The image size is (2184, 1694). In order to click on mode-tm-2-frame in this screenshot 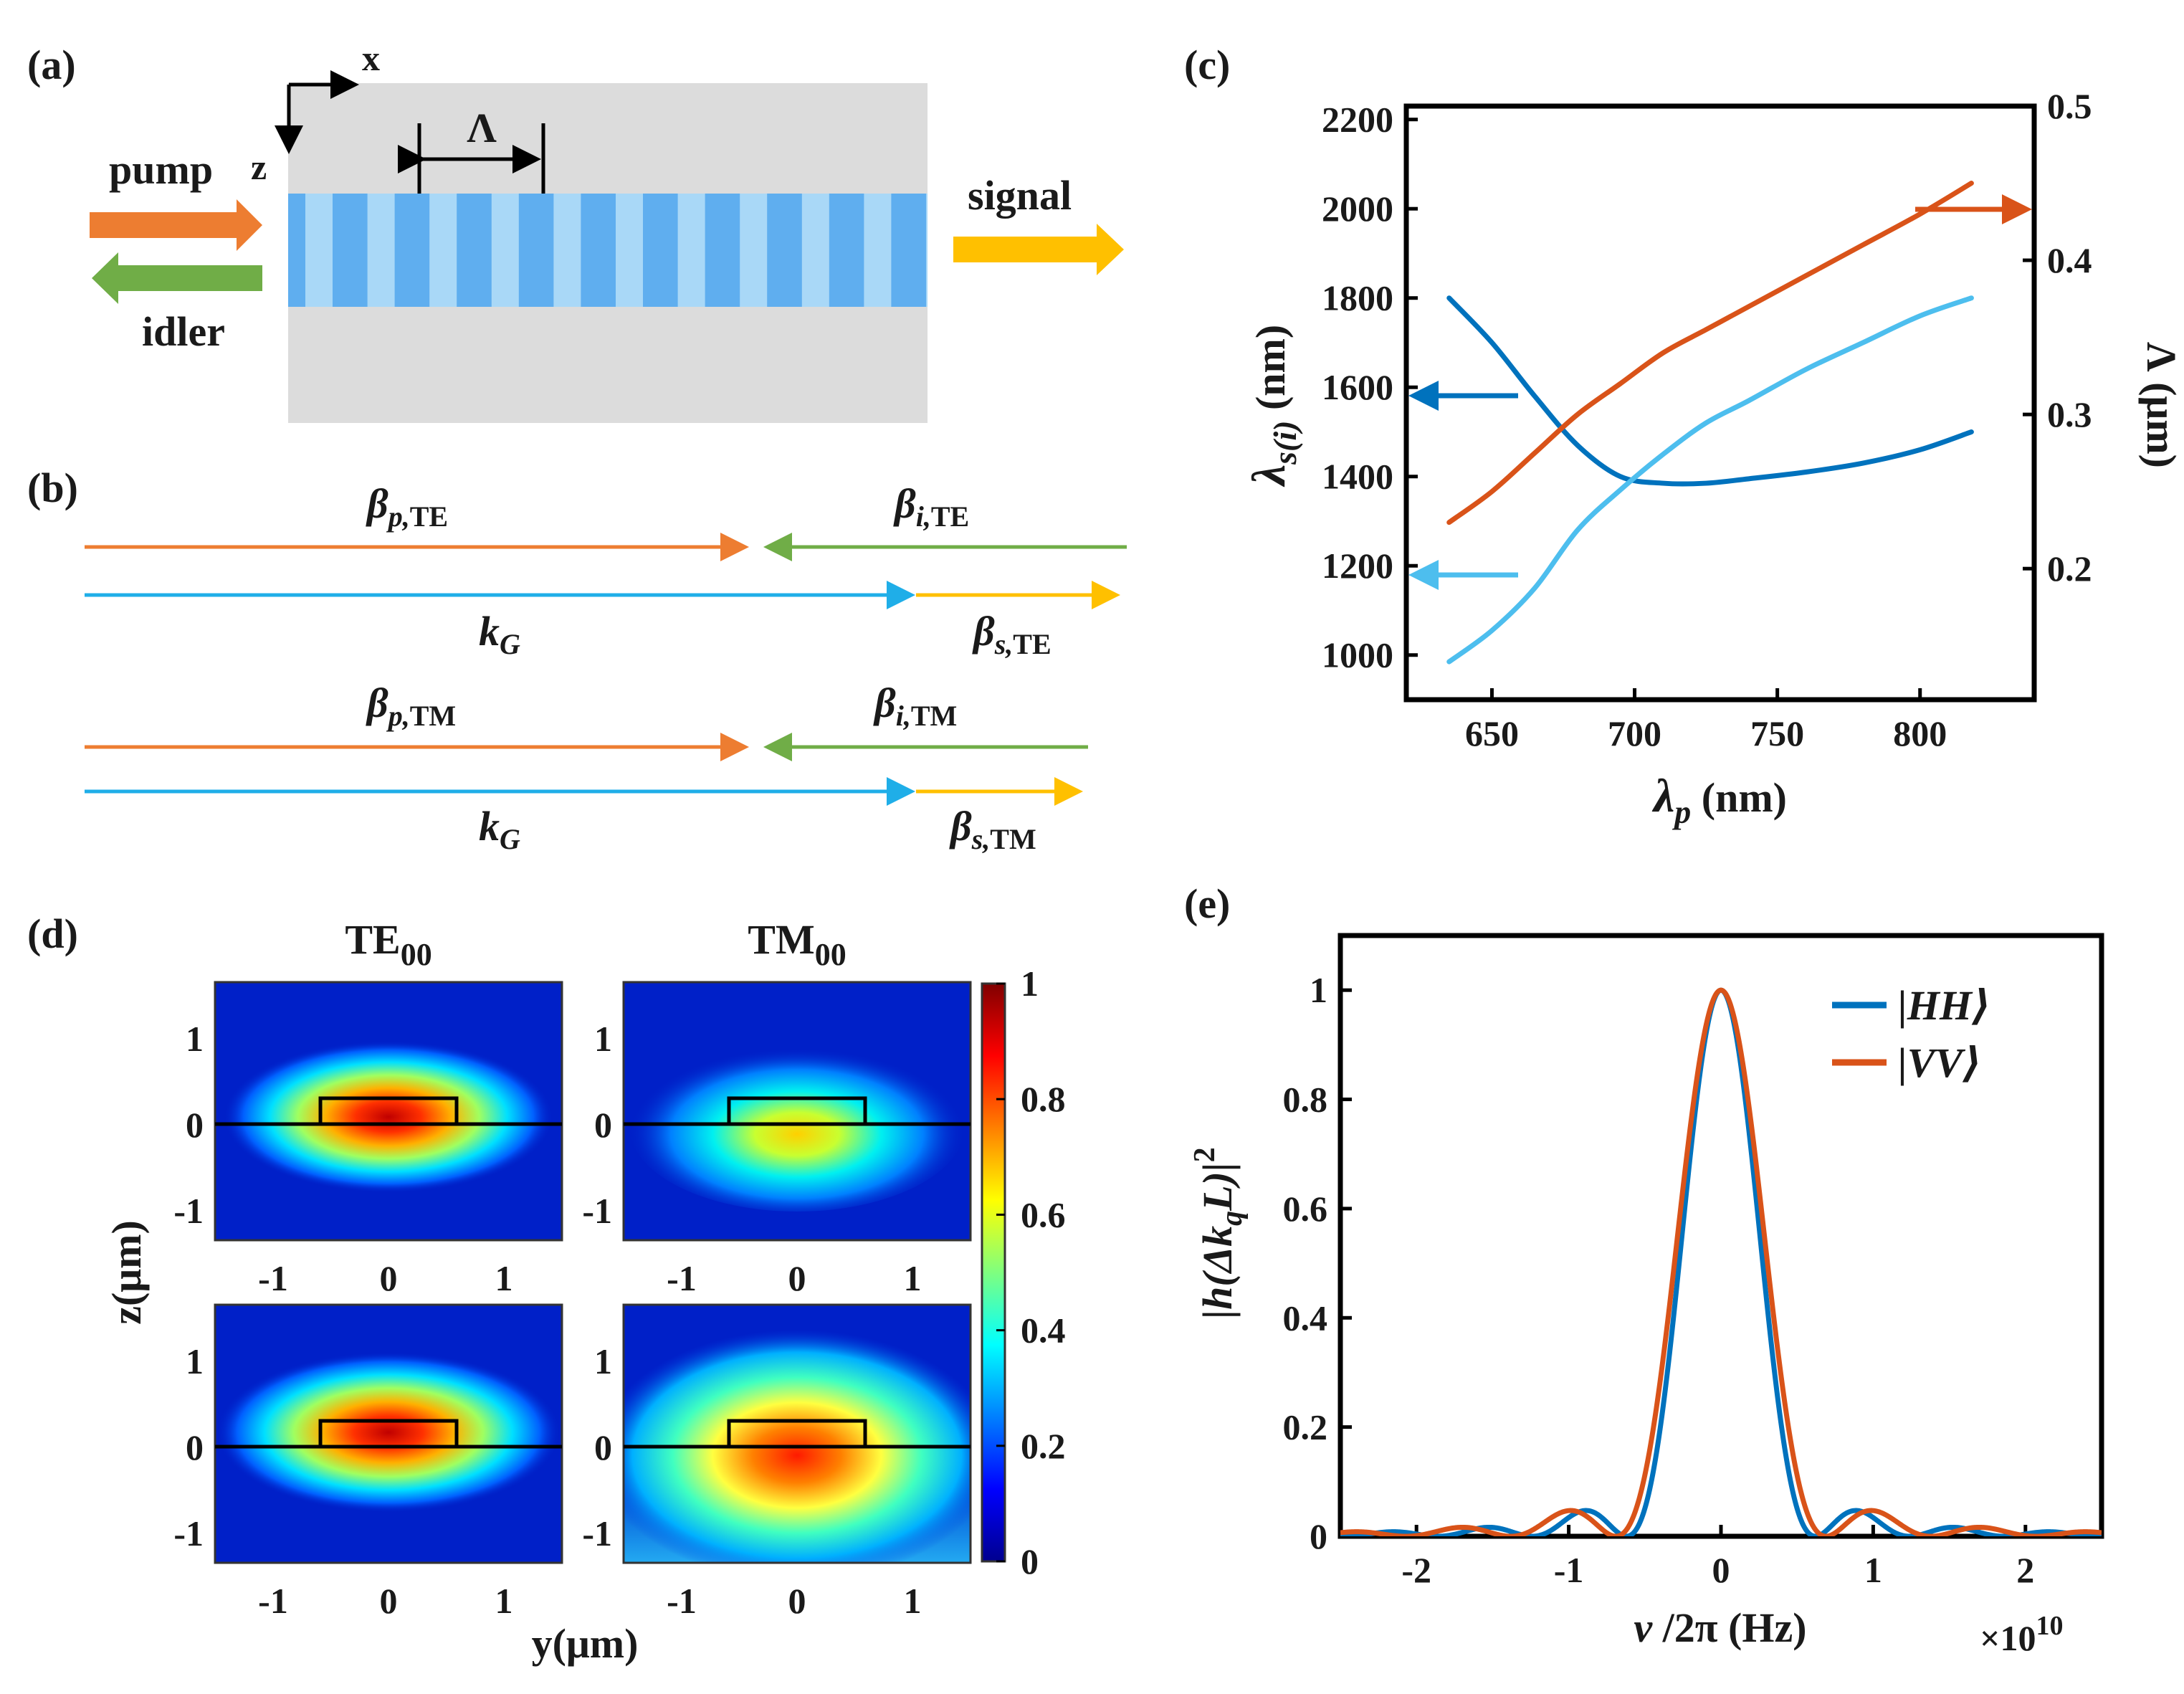, I will do `click(797, 1434)`.